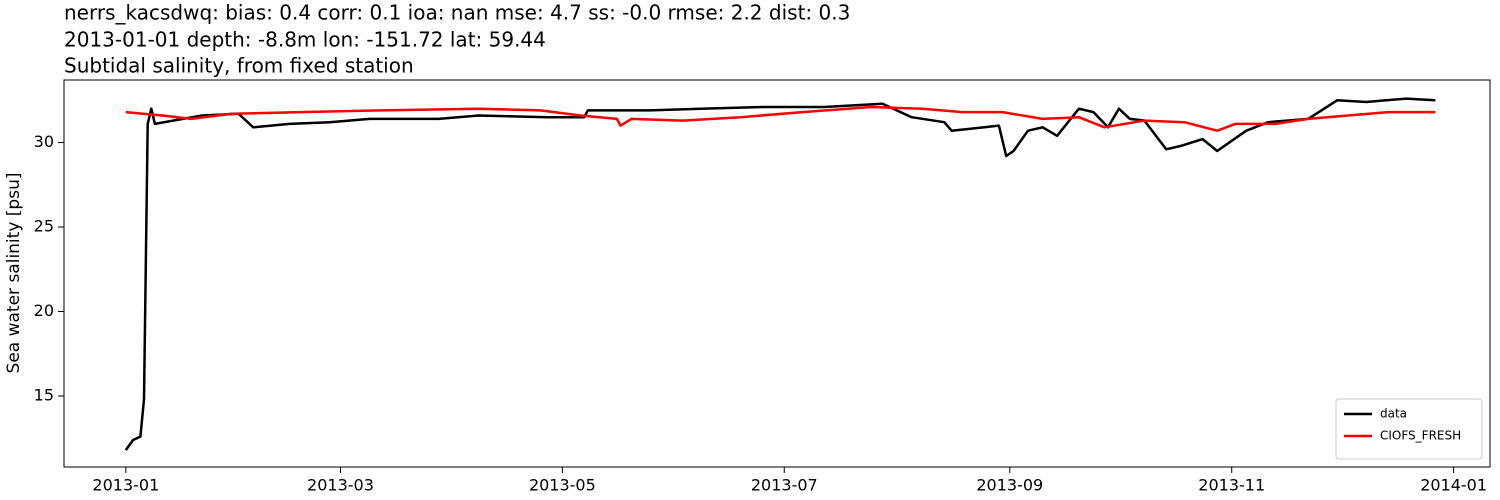 The image size is (1500, 500). Describe the element at coordinates (1420, 436) in the screenshot. I see `legend-label: CIOFS_FRESH` at that location.